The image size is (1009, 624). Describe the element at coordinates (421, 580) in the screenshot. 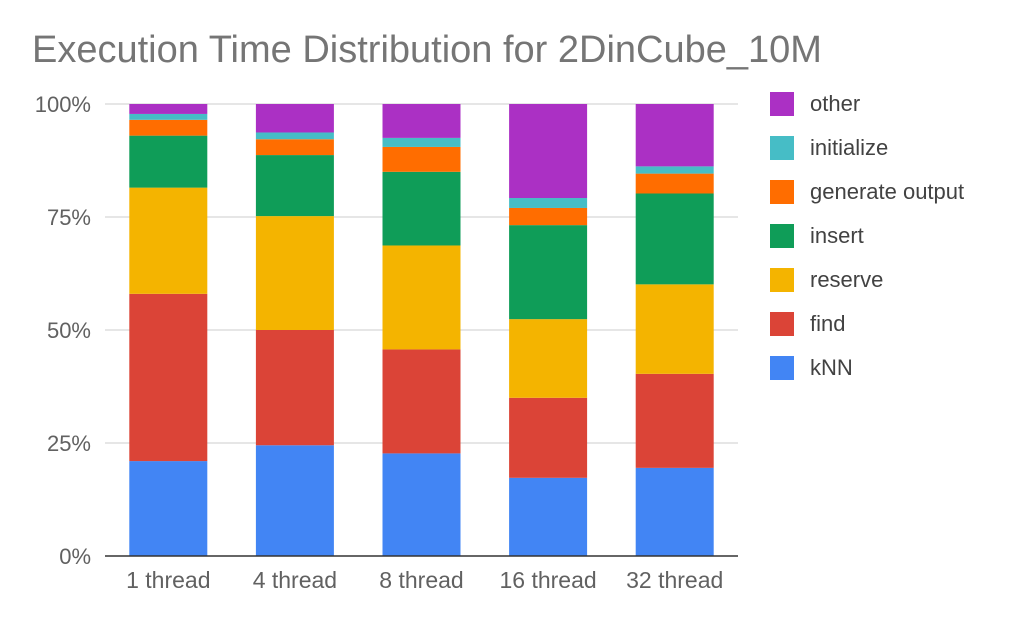

I see `x-tick-label: 8 thread` at that location.